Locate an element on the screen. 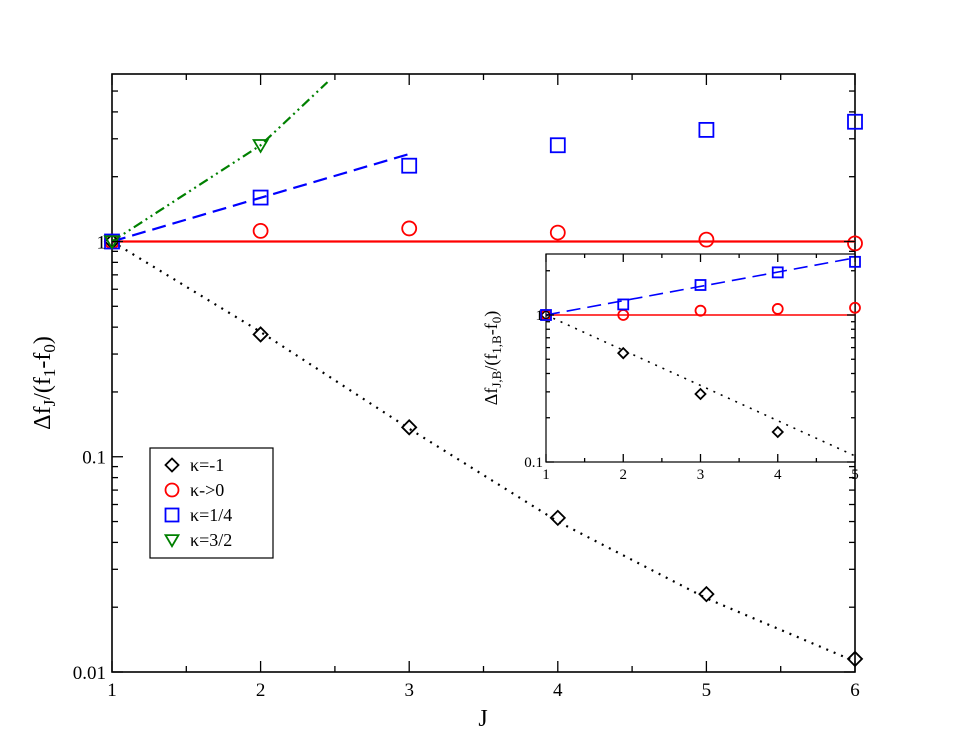 This screenshot has height=747, width=967. legend-label-0: κ=-1 is located at coordinates (207, 465).